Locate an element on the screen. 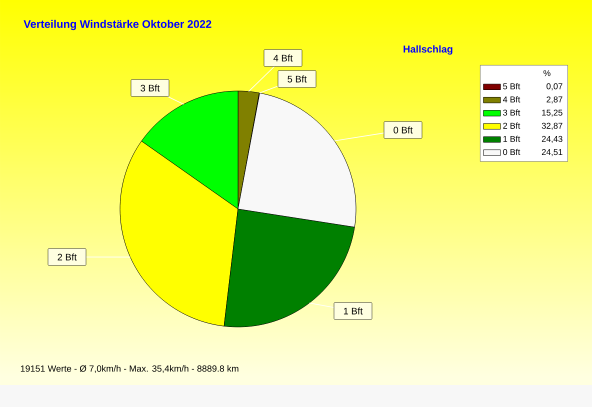  data-label: 2,87 is located at coordinates (554, 100).